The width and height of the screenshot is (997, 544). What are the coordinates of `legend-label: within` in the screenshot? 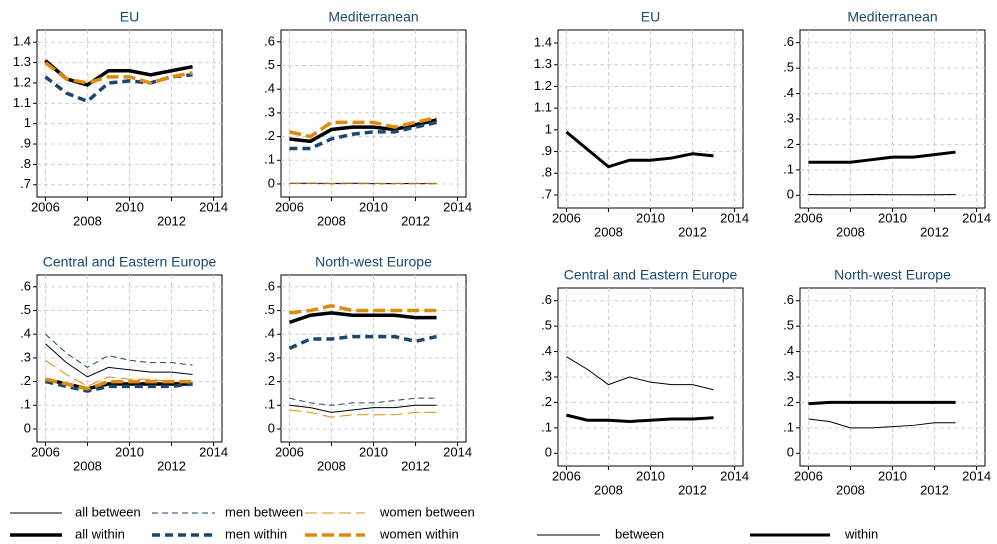 It's located at (861, 533).